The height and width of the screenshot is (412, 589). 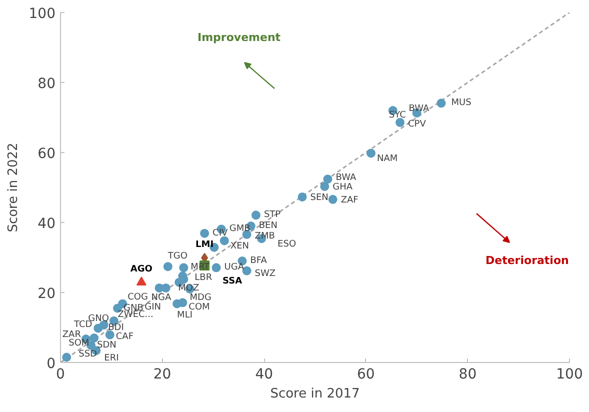 What do you see at coordinates (239, 247) in the screenshot?
I see `annotation: XEN` at bounding box center [239, 247].